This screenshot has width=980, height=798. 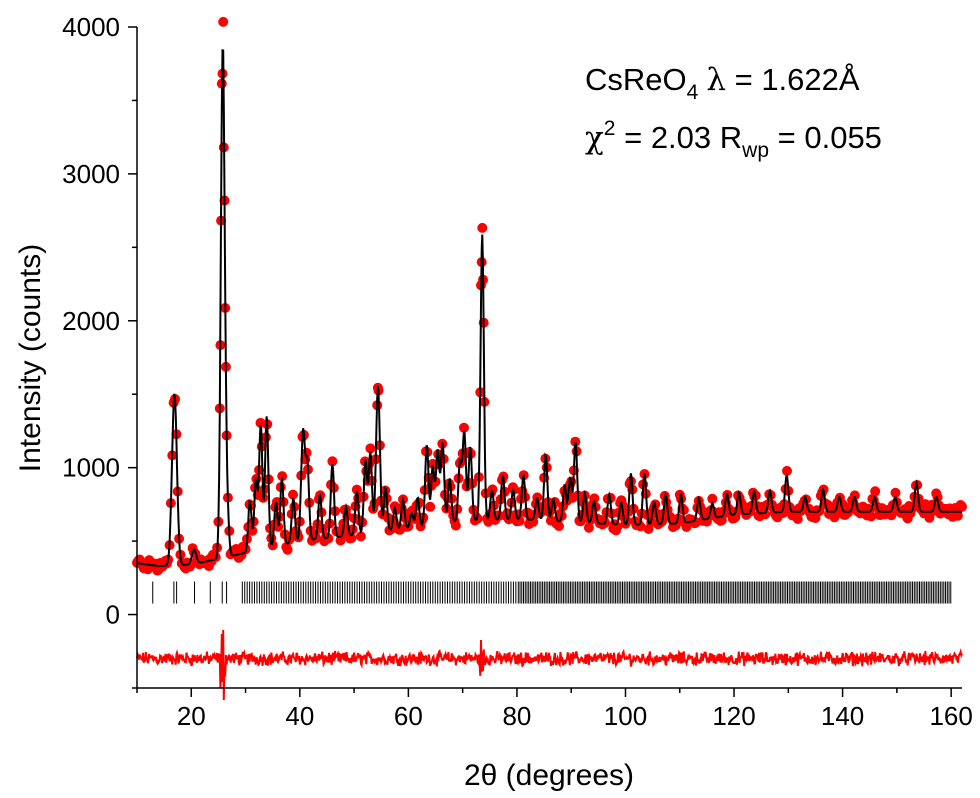 I want to click on rwp-value: = 0.055, so click(x=825, y=137).